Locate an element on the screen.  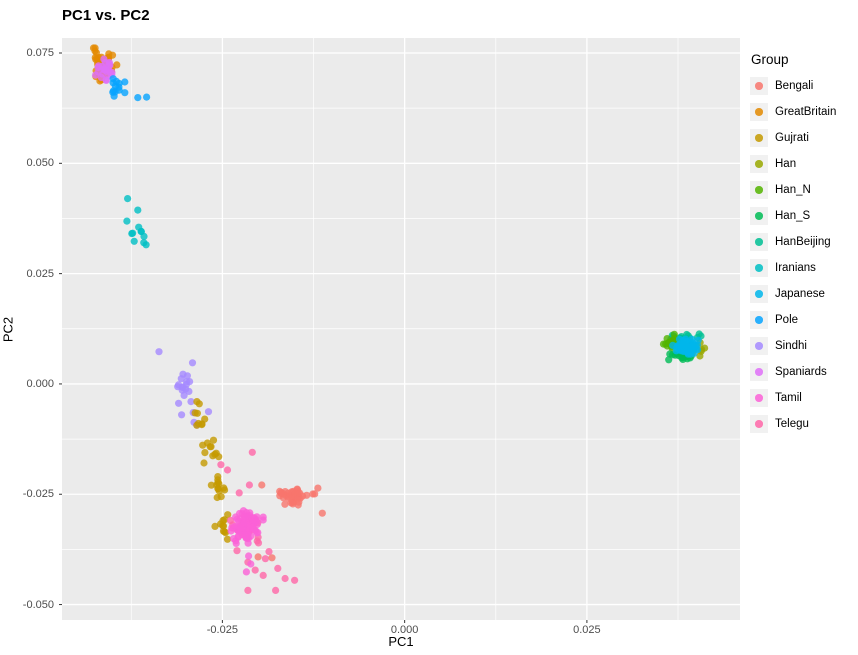
legend-entry-Sindhi: Sindhi is located at coordinates (793, 346).